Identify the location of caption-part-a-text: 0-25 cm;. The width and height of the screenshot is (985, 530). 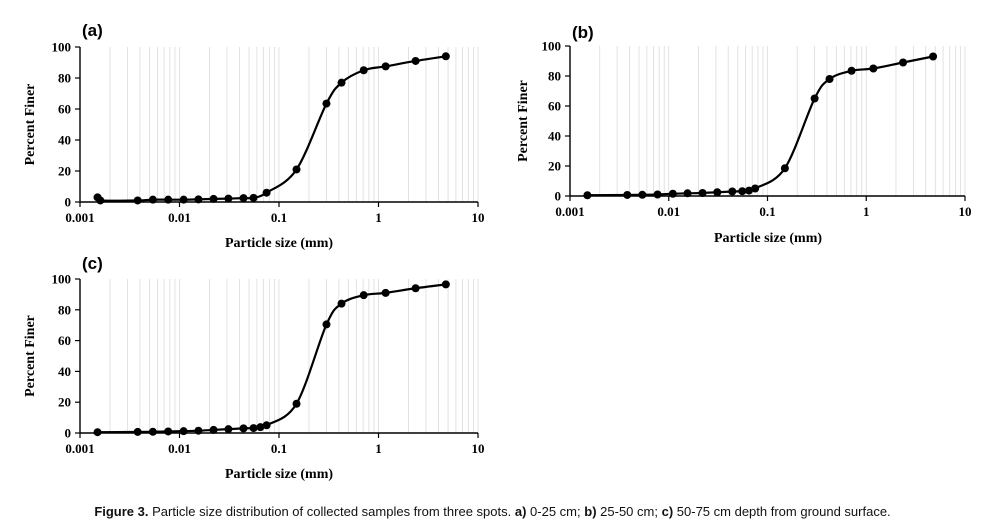
(555, 511).